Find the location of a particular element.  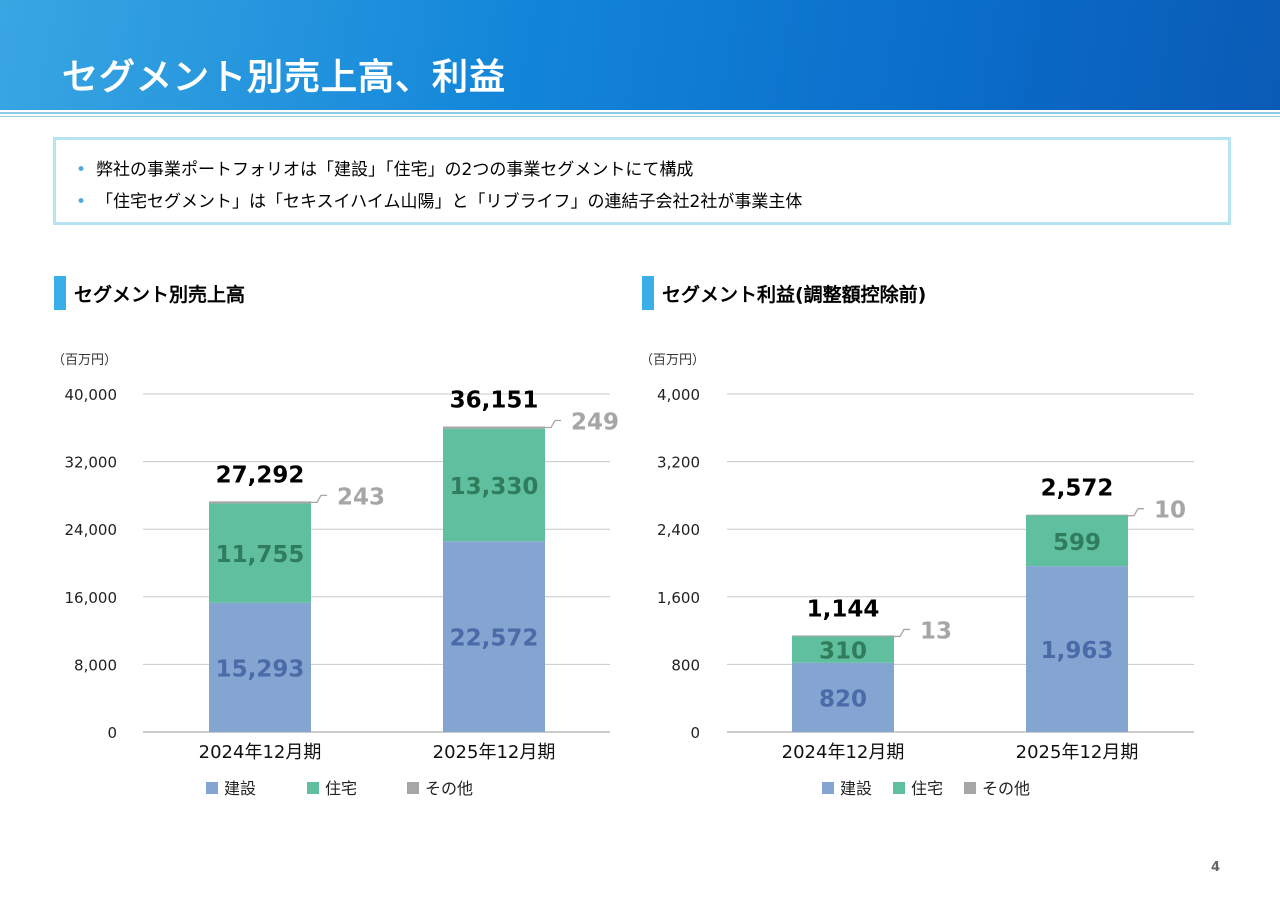

section-marker-profit is located at coordinates (648, 293).